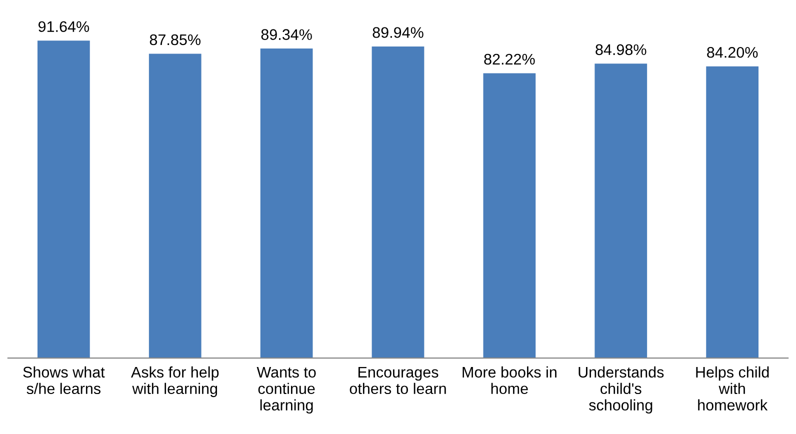  I want to click on data-label: 91.64%, so click(64, 26).